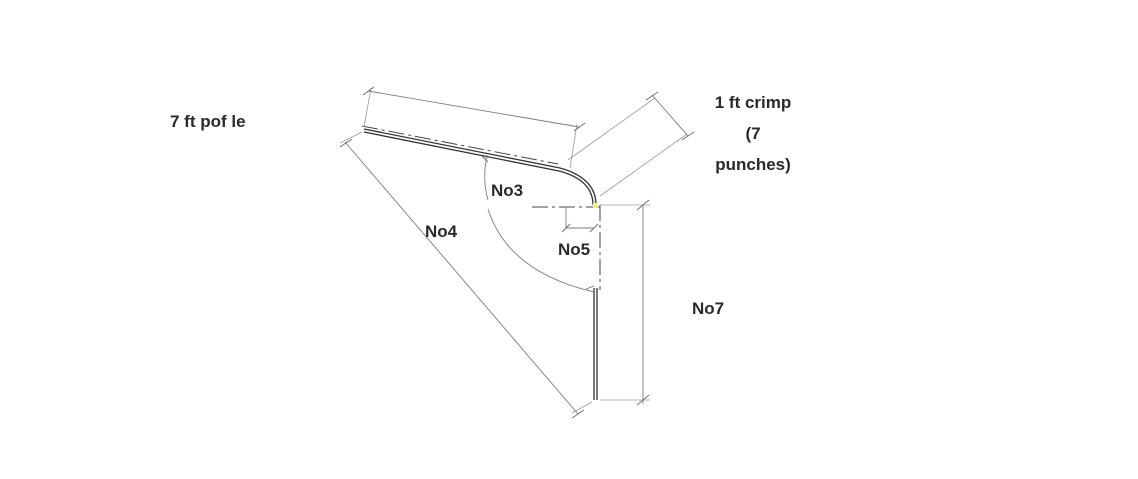  Describe the element at coordinates (753, 133) in the screenshot. I see `label-crimp-line2: (7` at that location.